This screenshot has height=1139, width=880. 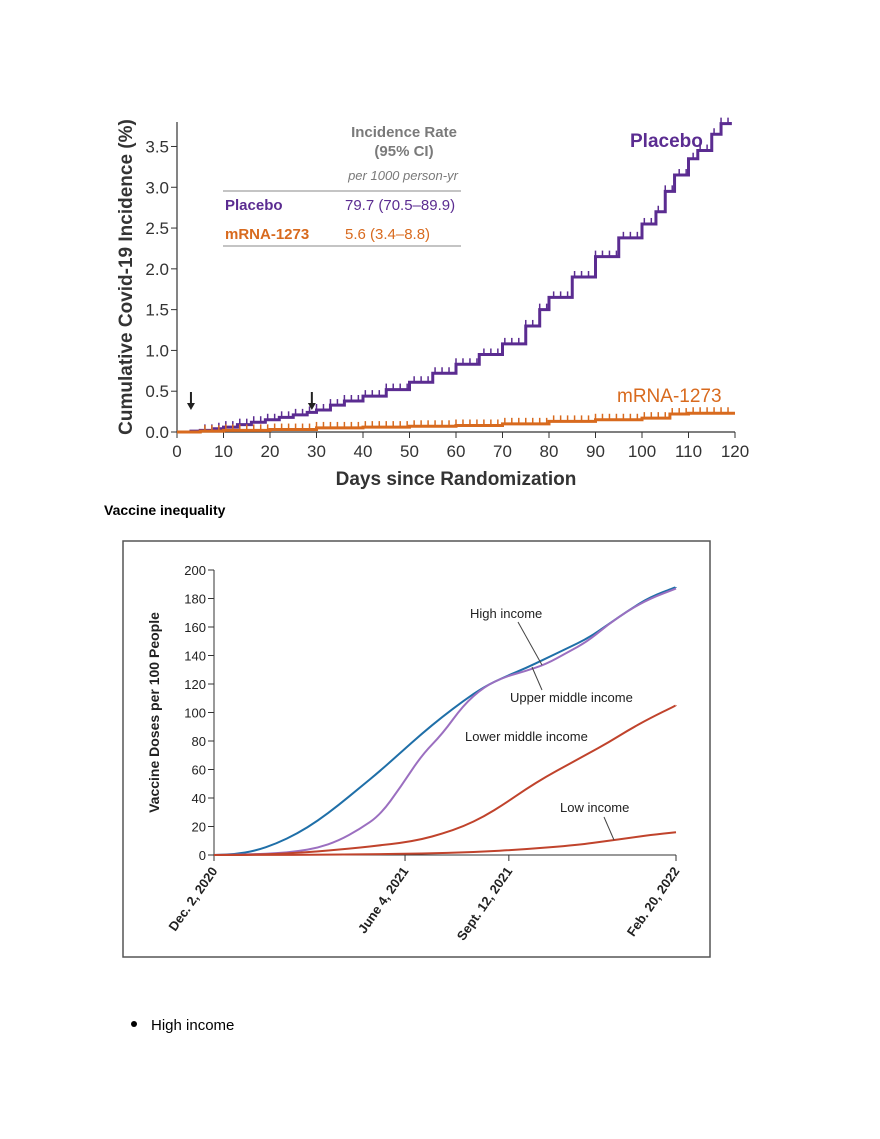 What do you see at coordinates (199, 798) in the screenshot?
I see `y-tick-label: 40` at bounding box center [199, 798].